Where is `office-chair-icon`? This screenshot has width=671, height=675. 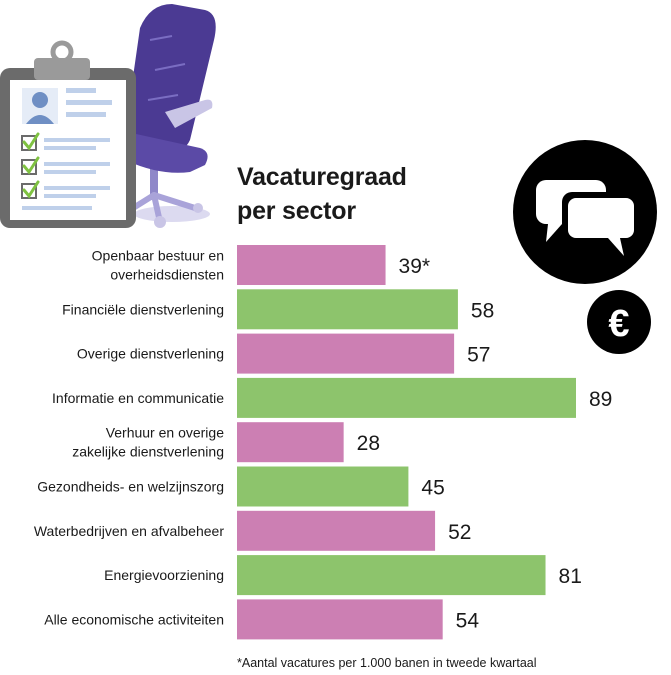
office-chair-icon is located at coordinates (167, 116).